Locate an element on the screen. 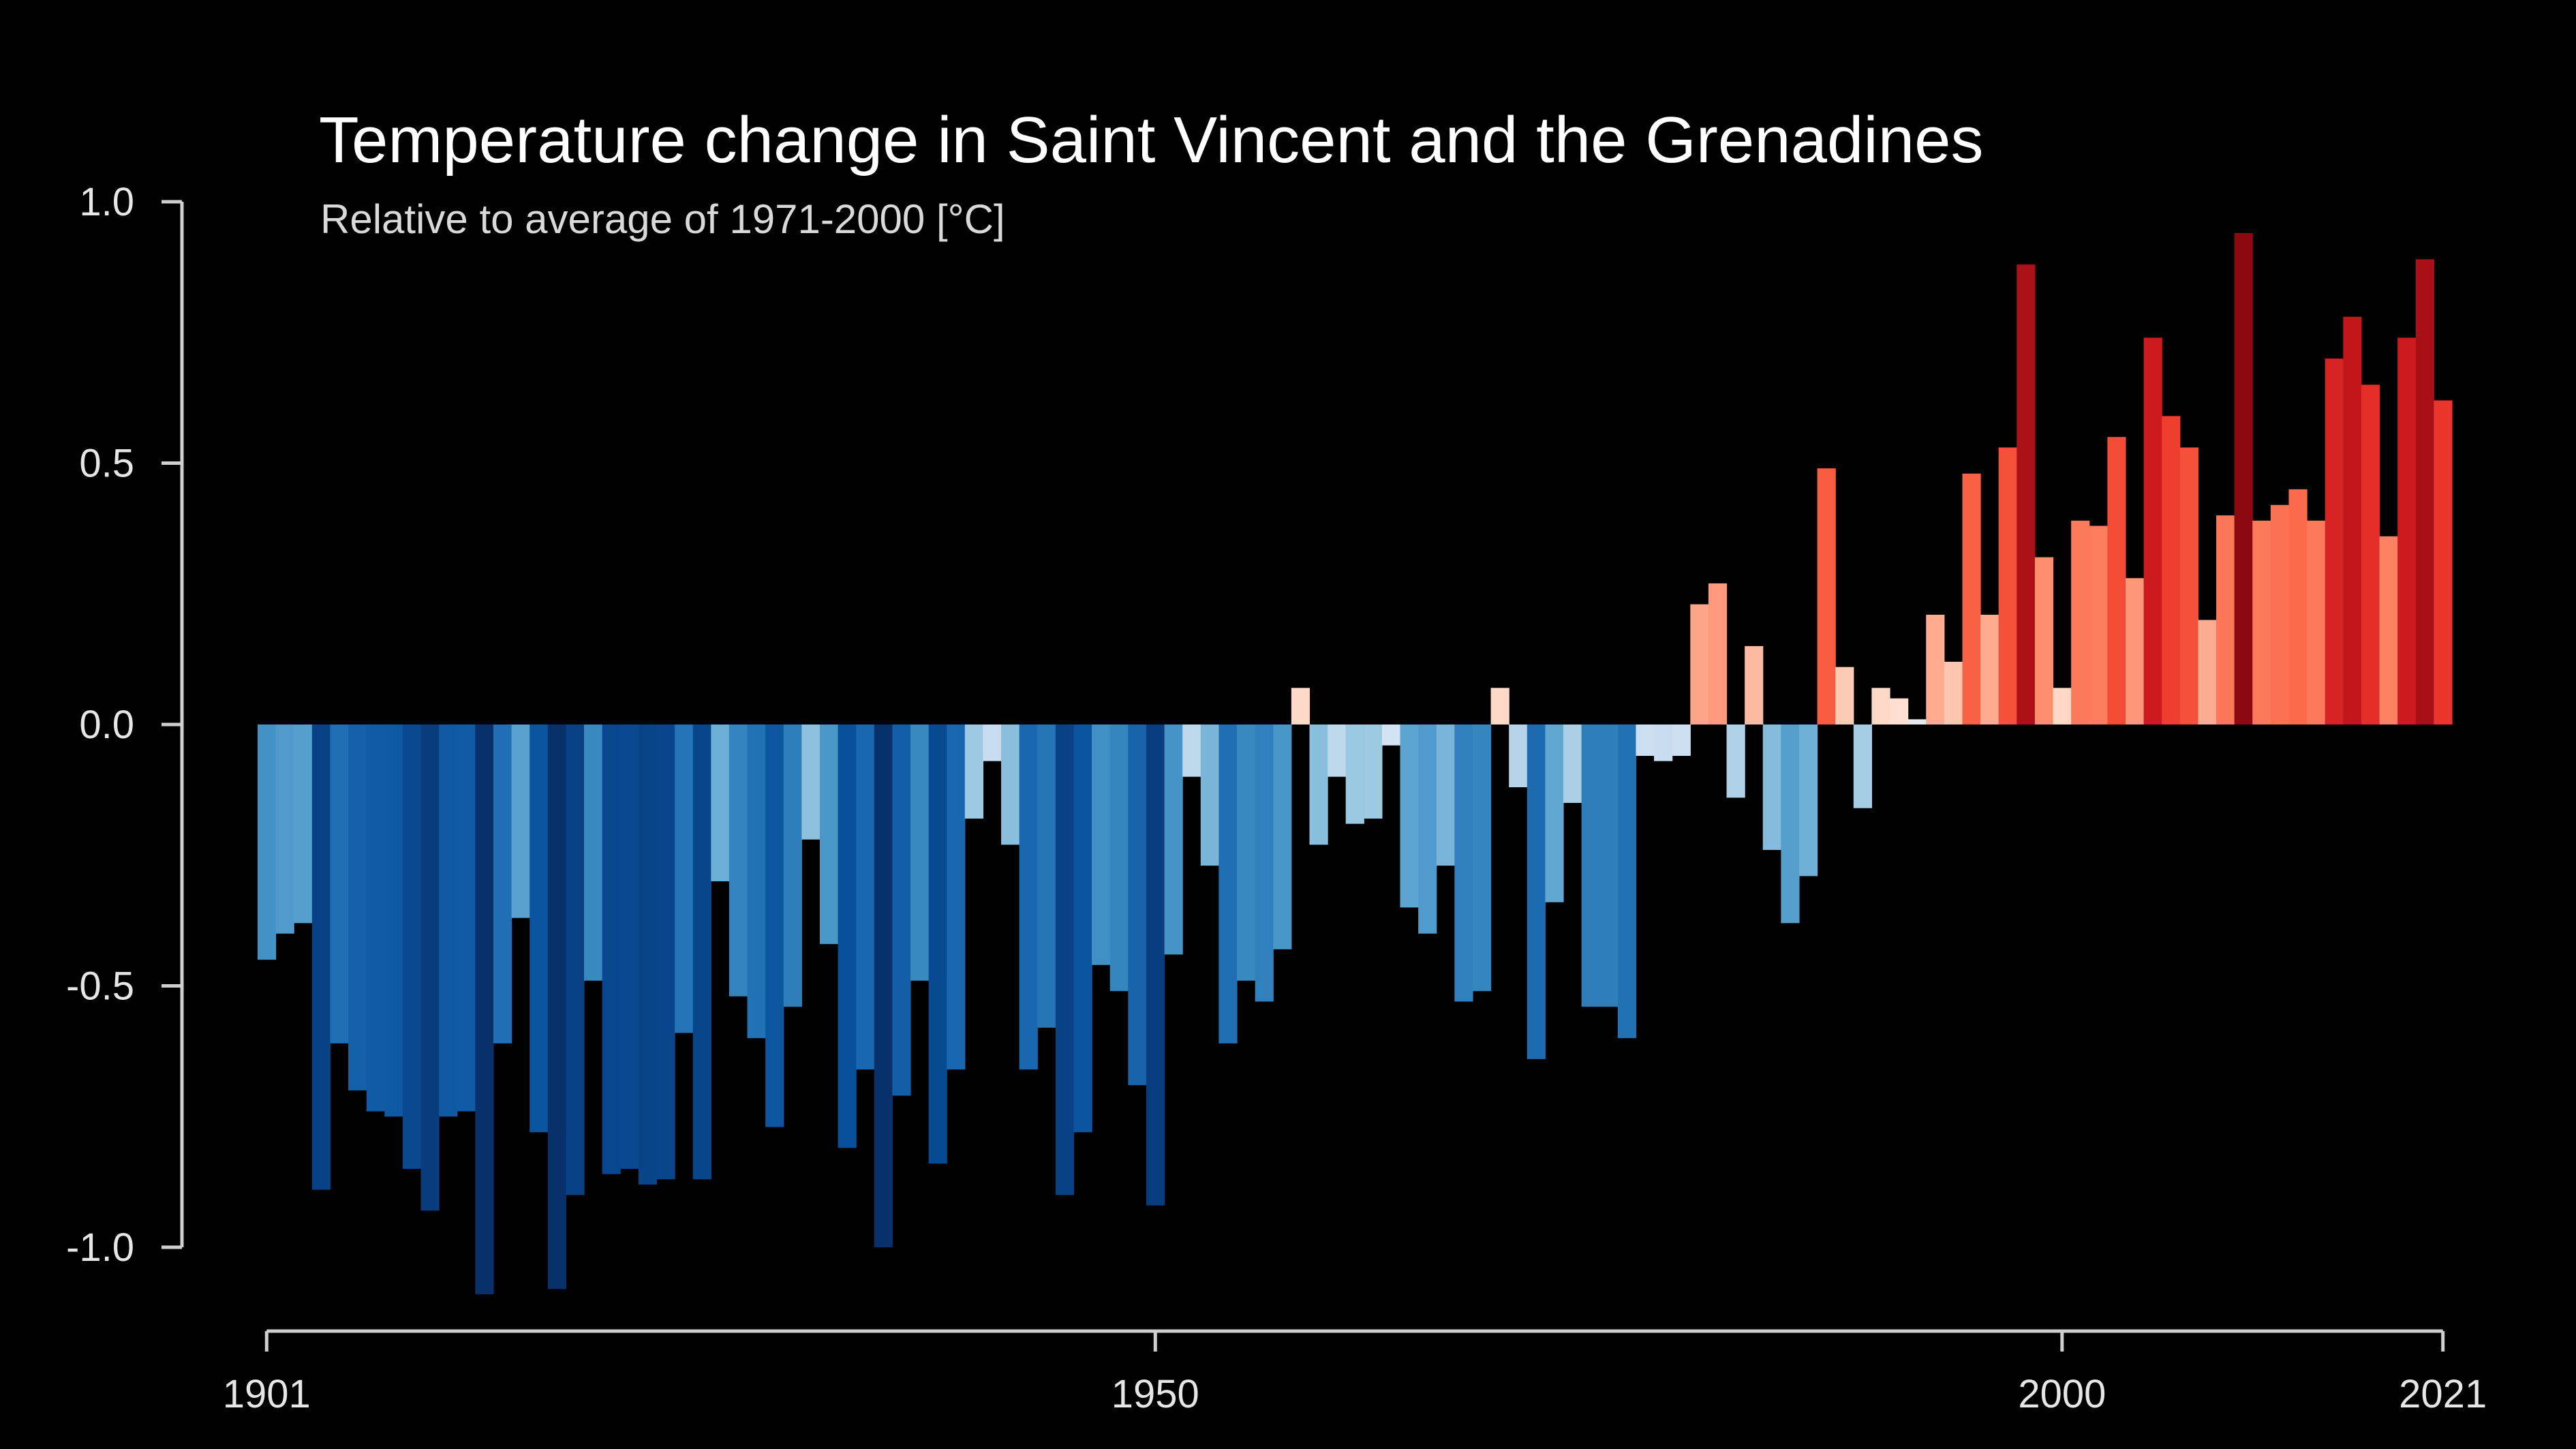 The height and width of the screenshot is (1449, 2576). bar-1905 is located at coordinates (339, 884).